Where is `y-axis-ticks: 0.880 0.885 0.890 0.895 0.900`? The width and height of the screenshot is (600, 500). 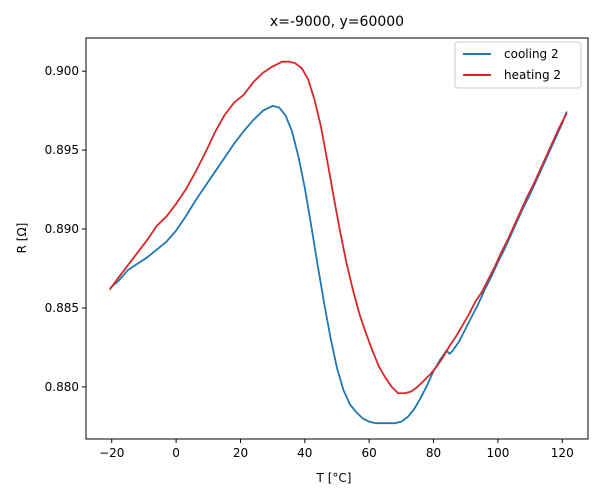
y-axis-ticks: 0.880 0.885 0.890 0.895 0.900 is located at coordinates (65, 229).